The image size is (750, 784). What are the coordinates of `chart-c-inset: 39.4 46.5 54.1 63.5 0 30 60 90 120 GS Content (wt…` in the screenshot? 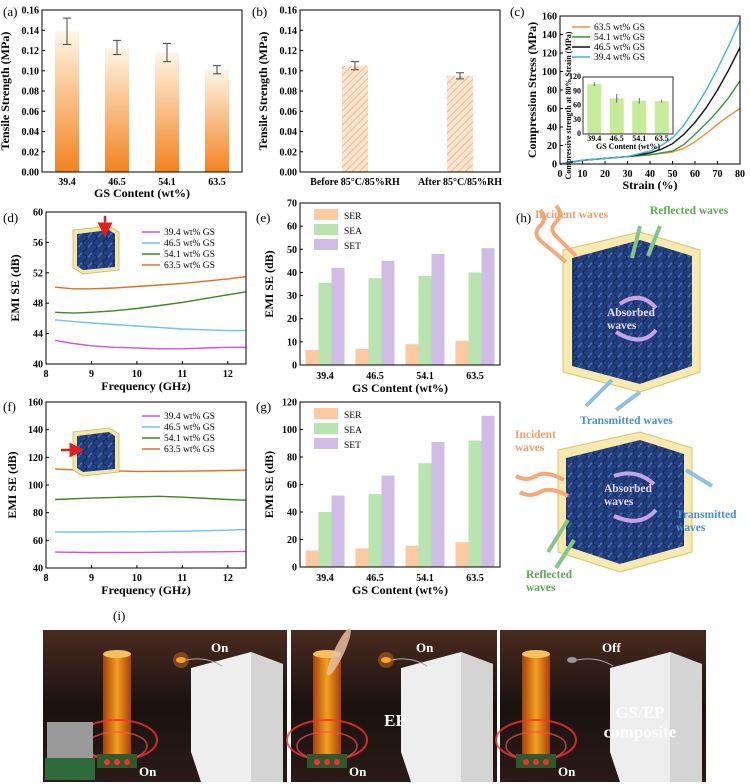 It's located at (619, 105).